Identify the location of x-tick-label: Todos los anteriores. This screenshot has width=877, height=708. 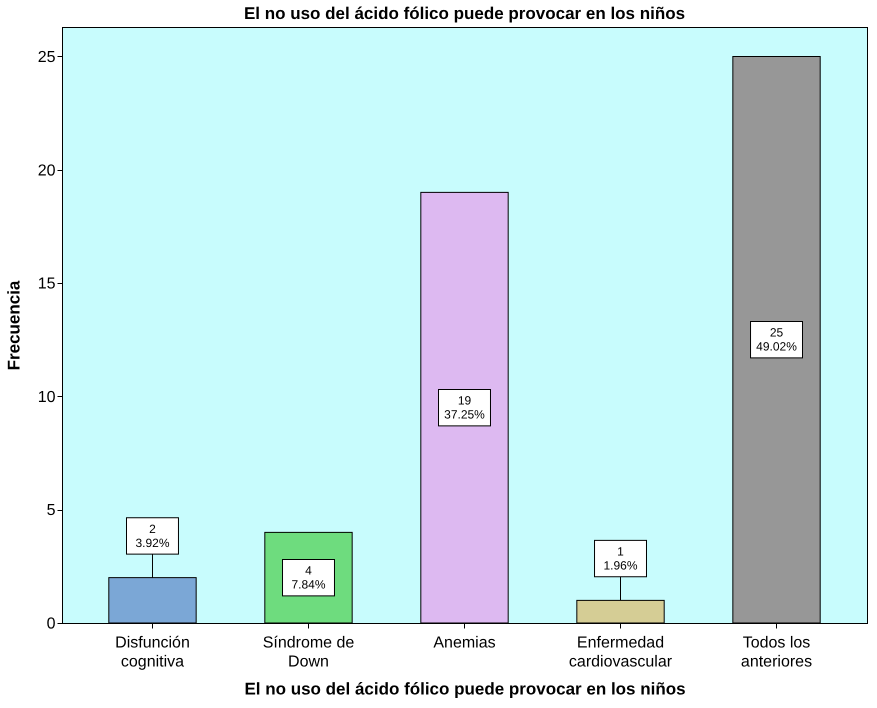
(776, 652).